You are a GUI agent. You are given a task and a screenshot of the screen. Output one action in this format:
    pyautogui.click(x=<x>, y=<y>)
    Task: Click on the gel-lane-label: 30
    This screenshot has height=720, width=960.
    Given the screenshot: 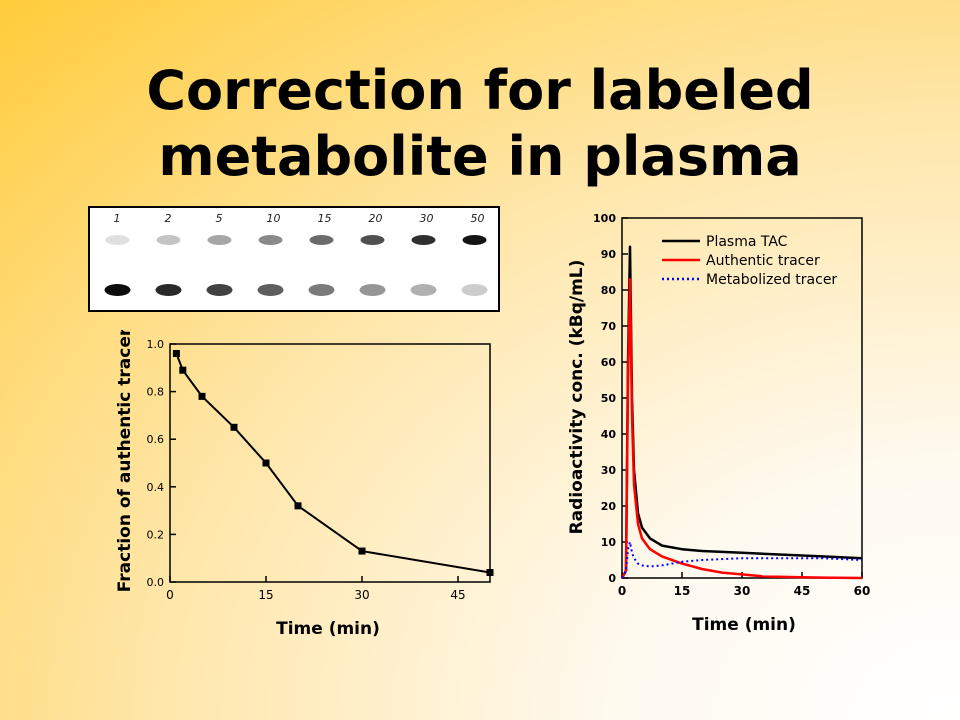 What is the action you would take?
    pyautogui.click(x=427, y=218)
    